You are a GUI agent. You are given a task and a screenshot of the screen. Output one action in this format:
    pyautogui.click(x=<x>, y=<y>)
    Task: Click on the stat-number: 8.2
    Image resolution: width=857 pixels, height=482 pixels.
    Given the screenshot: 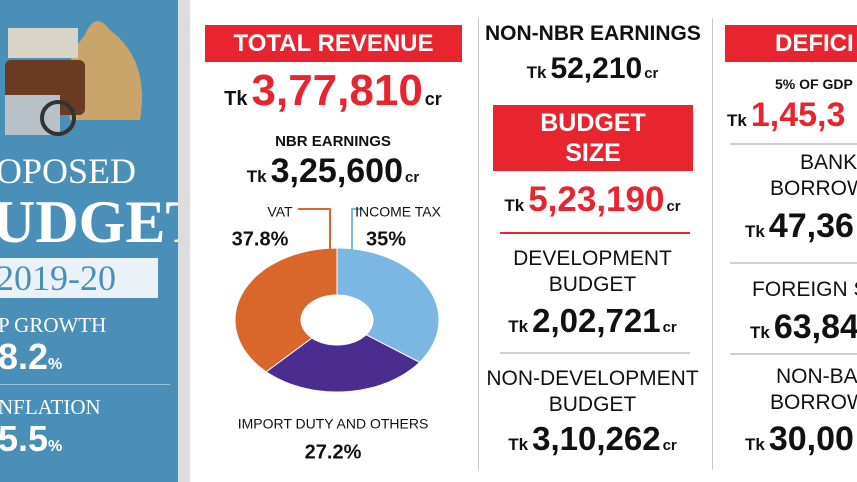 What is the action you would take?
    pyautogui.click(x=24, y=356)
    